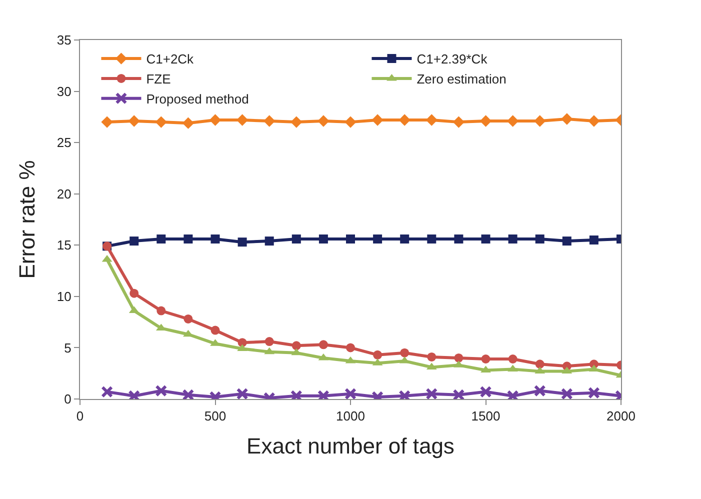 This screenshot has height=499, width=701. What do you see at coordinates (159, 79) in the screenshot?
I see `legend-label: FZE` at bounding box center [159, 79].